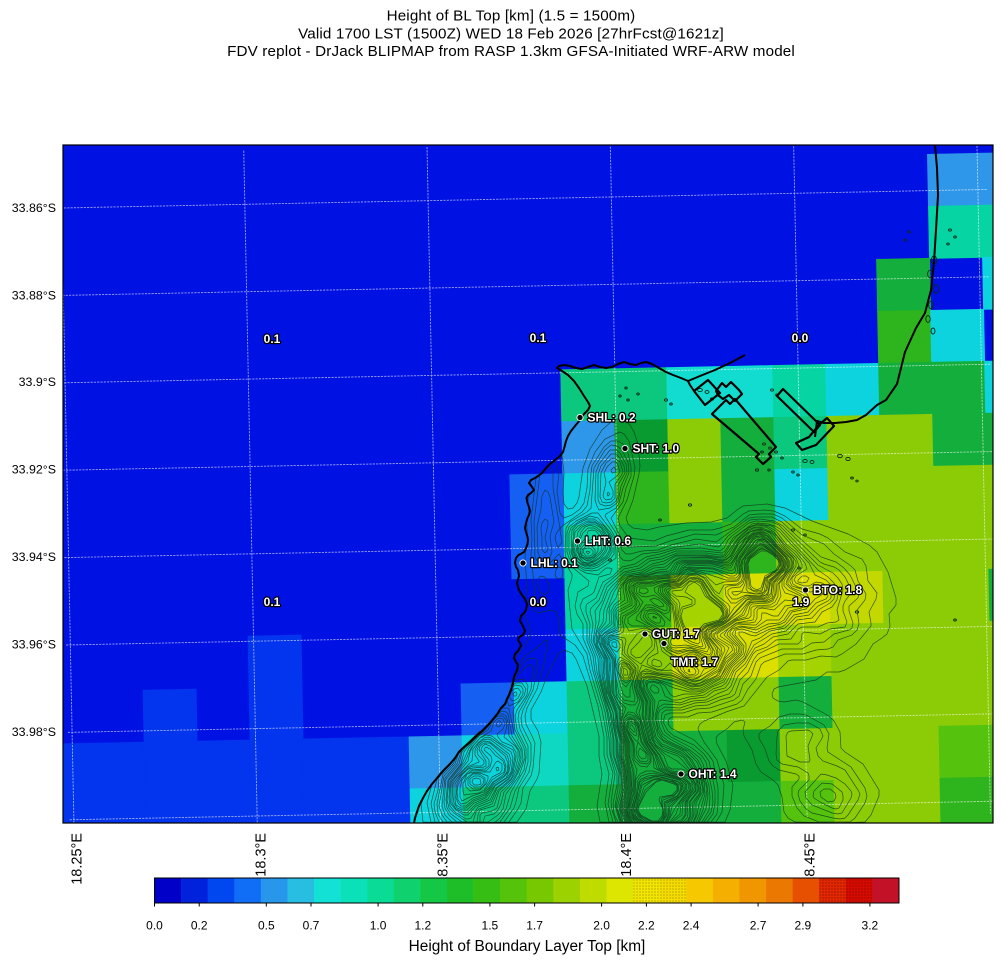 The height and width of the screenshot is (967, 1001). What do you see at coordinates (534, 926) in the screenshot?
I see `svg-text: 1.7` at bounding box center [534, 926].